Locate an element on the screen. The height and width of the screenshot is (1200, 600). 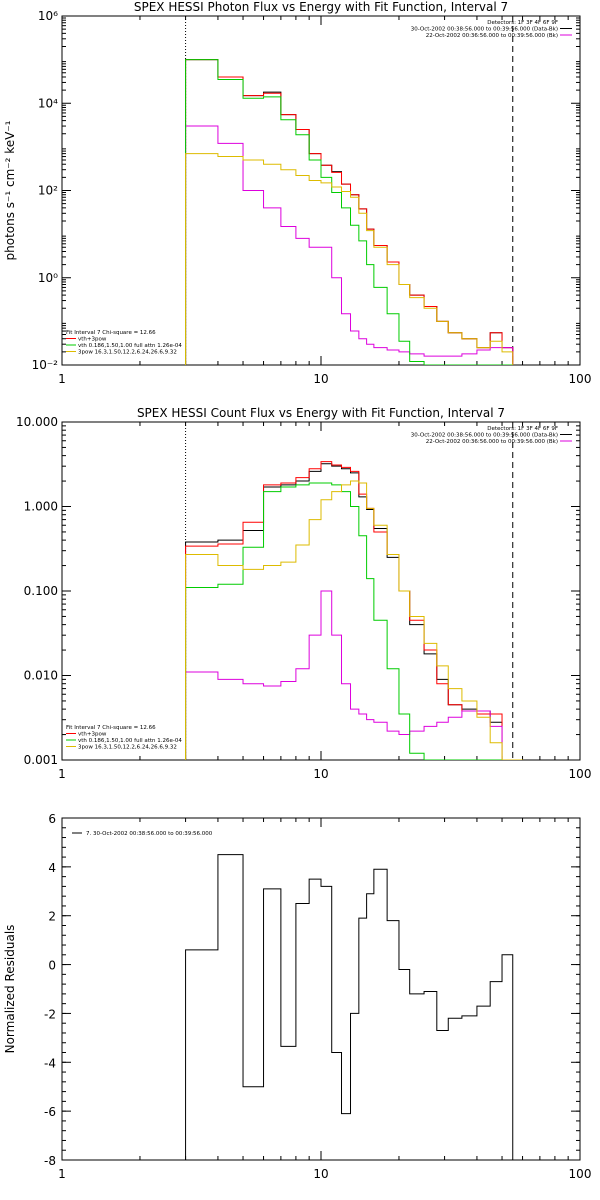
y-tick-label: 10.000 is located at coordinates (37, 422).